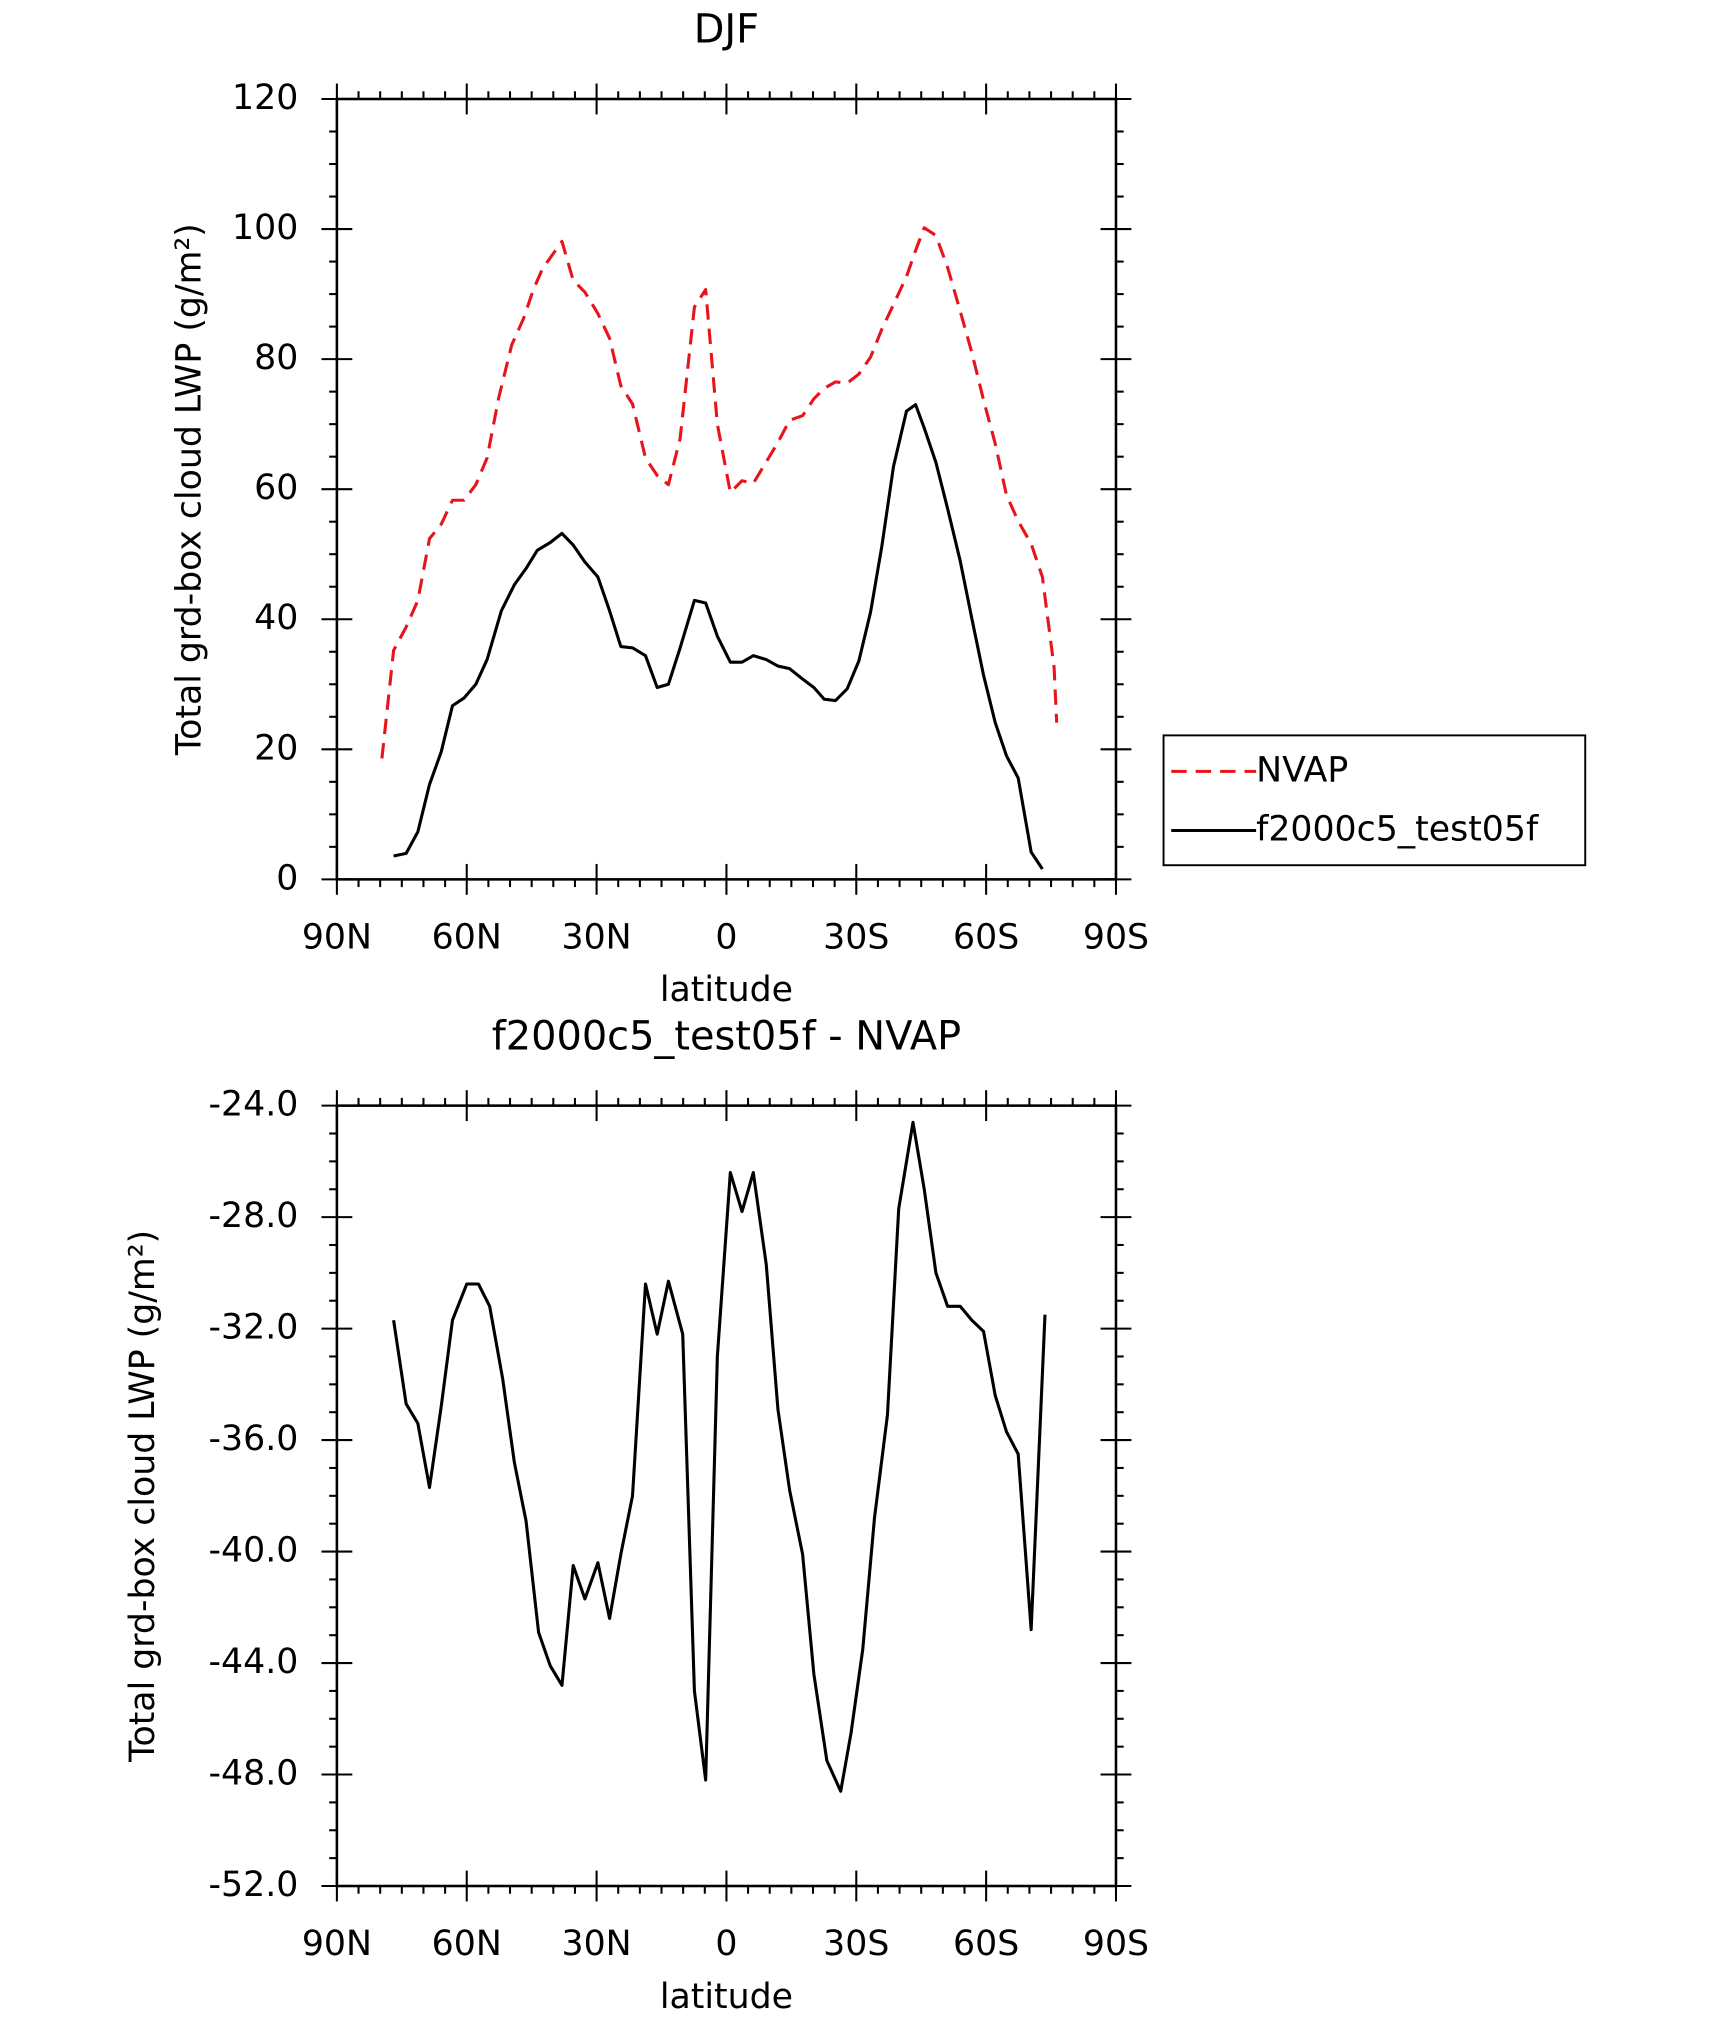 The image size is (1710, 2021). What do you see at coordinates (726, 30) in the screenshot?
I see `chart-title: DJF` at bounding box center [726, 30].